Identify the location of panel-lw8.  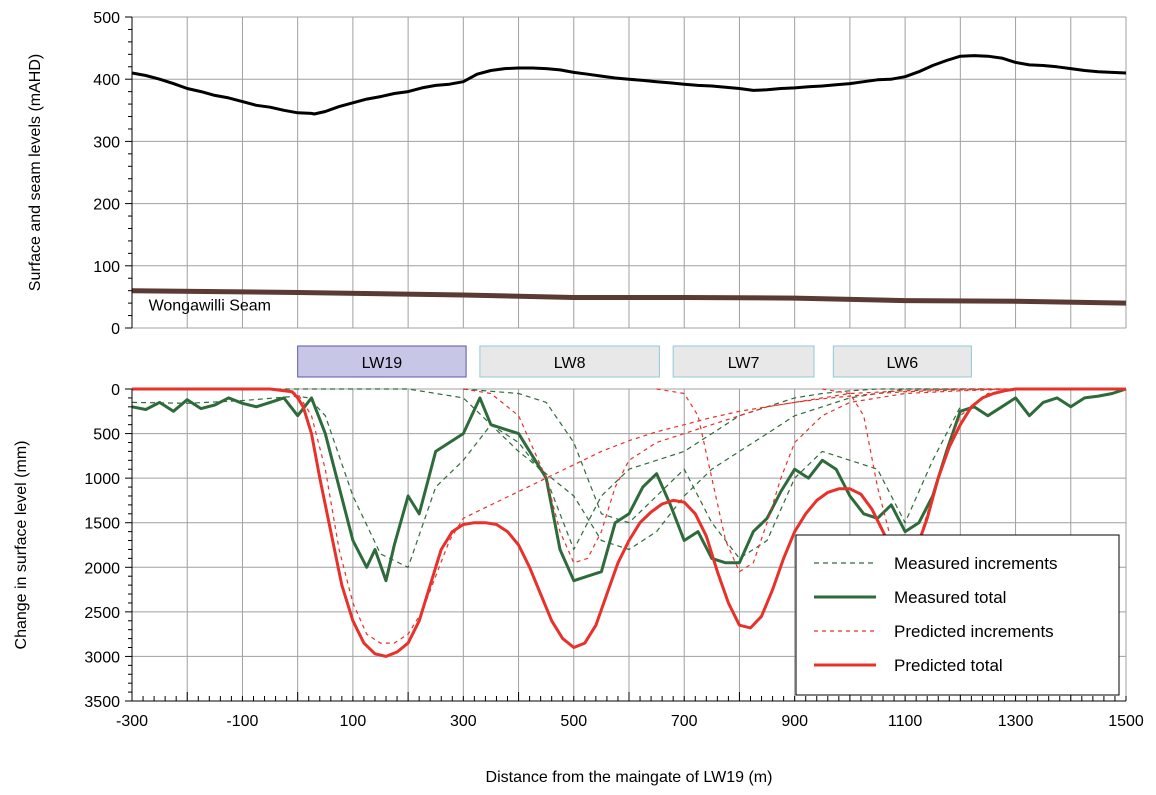
(569, 361).